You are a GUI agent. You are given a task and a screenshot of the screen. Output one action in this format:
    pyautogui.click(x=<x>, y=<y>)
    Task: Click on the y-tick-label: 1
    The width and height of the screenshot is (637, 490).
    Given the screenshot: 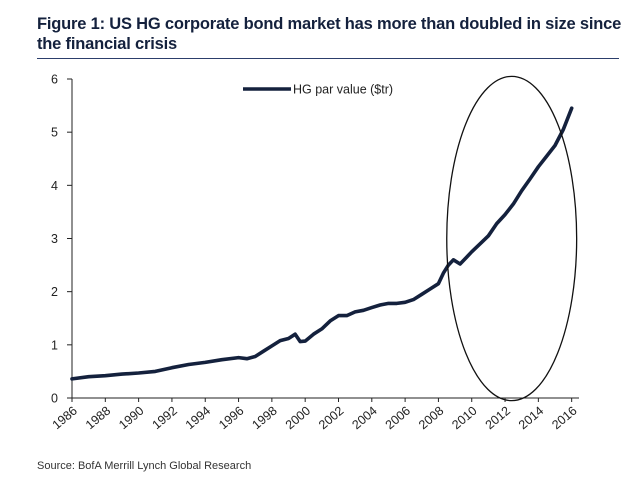 What is the action you would take?
    pyautogui.click(x=54, y=345)
    